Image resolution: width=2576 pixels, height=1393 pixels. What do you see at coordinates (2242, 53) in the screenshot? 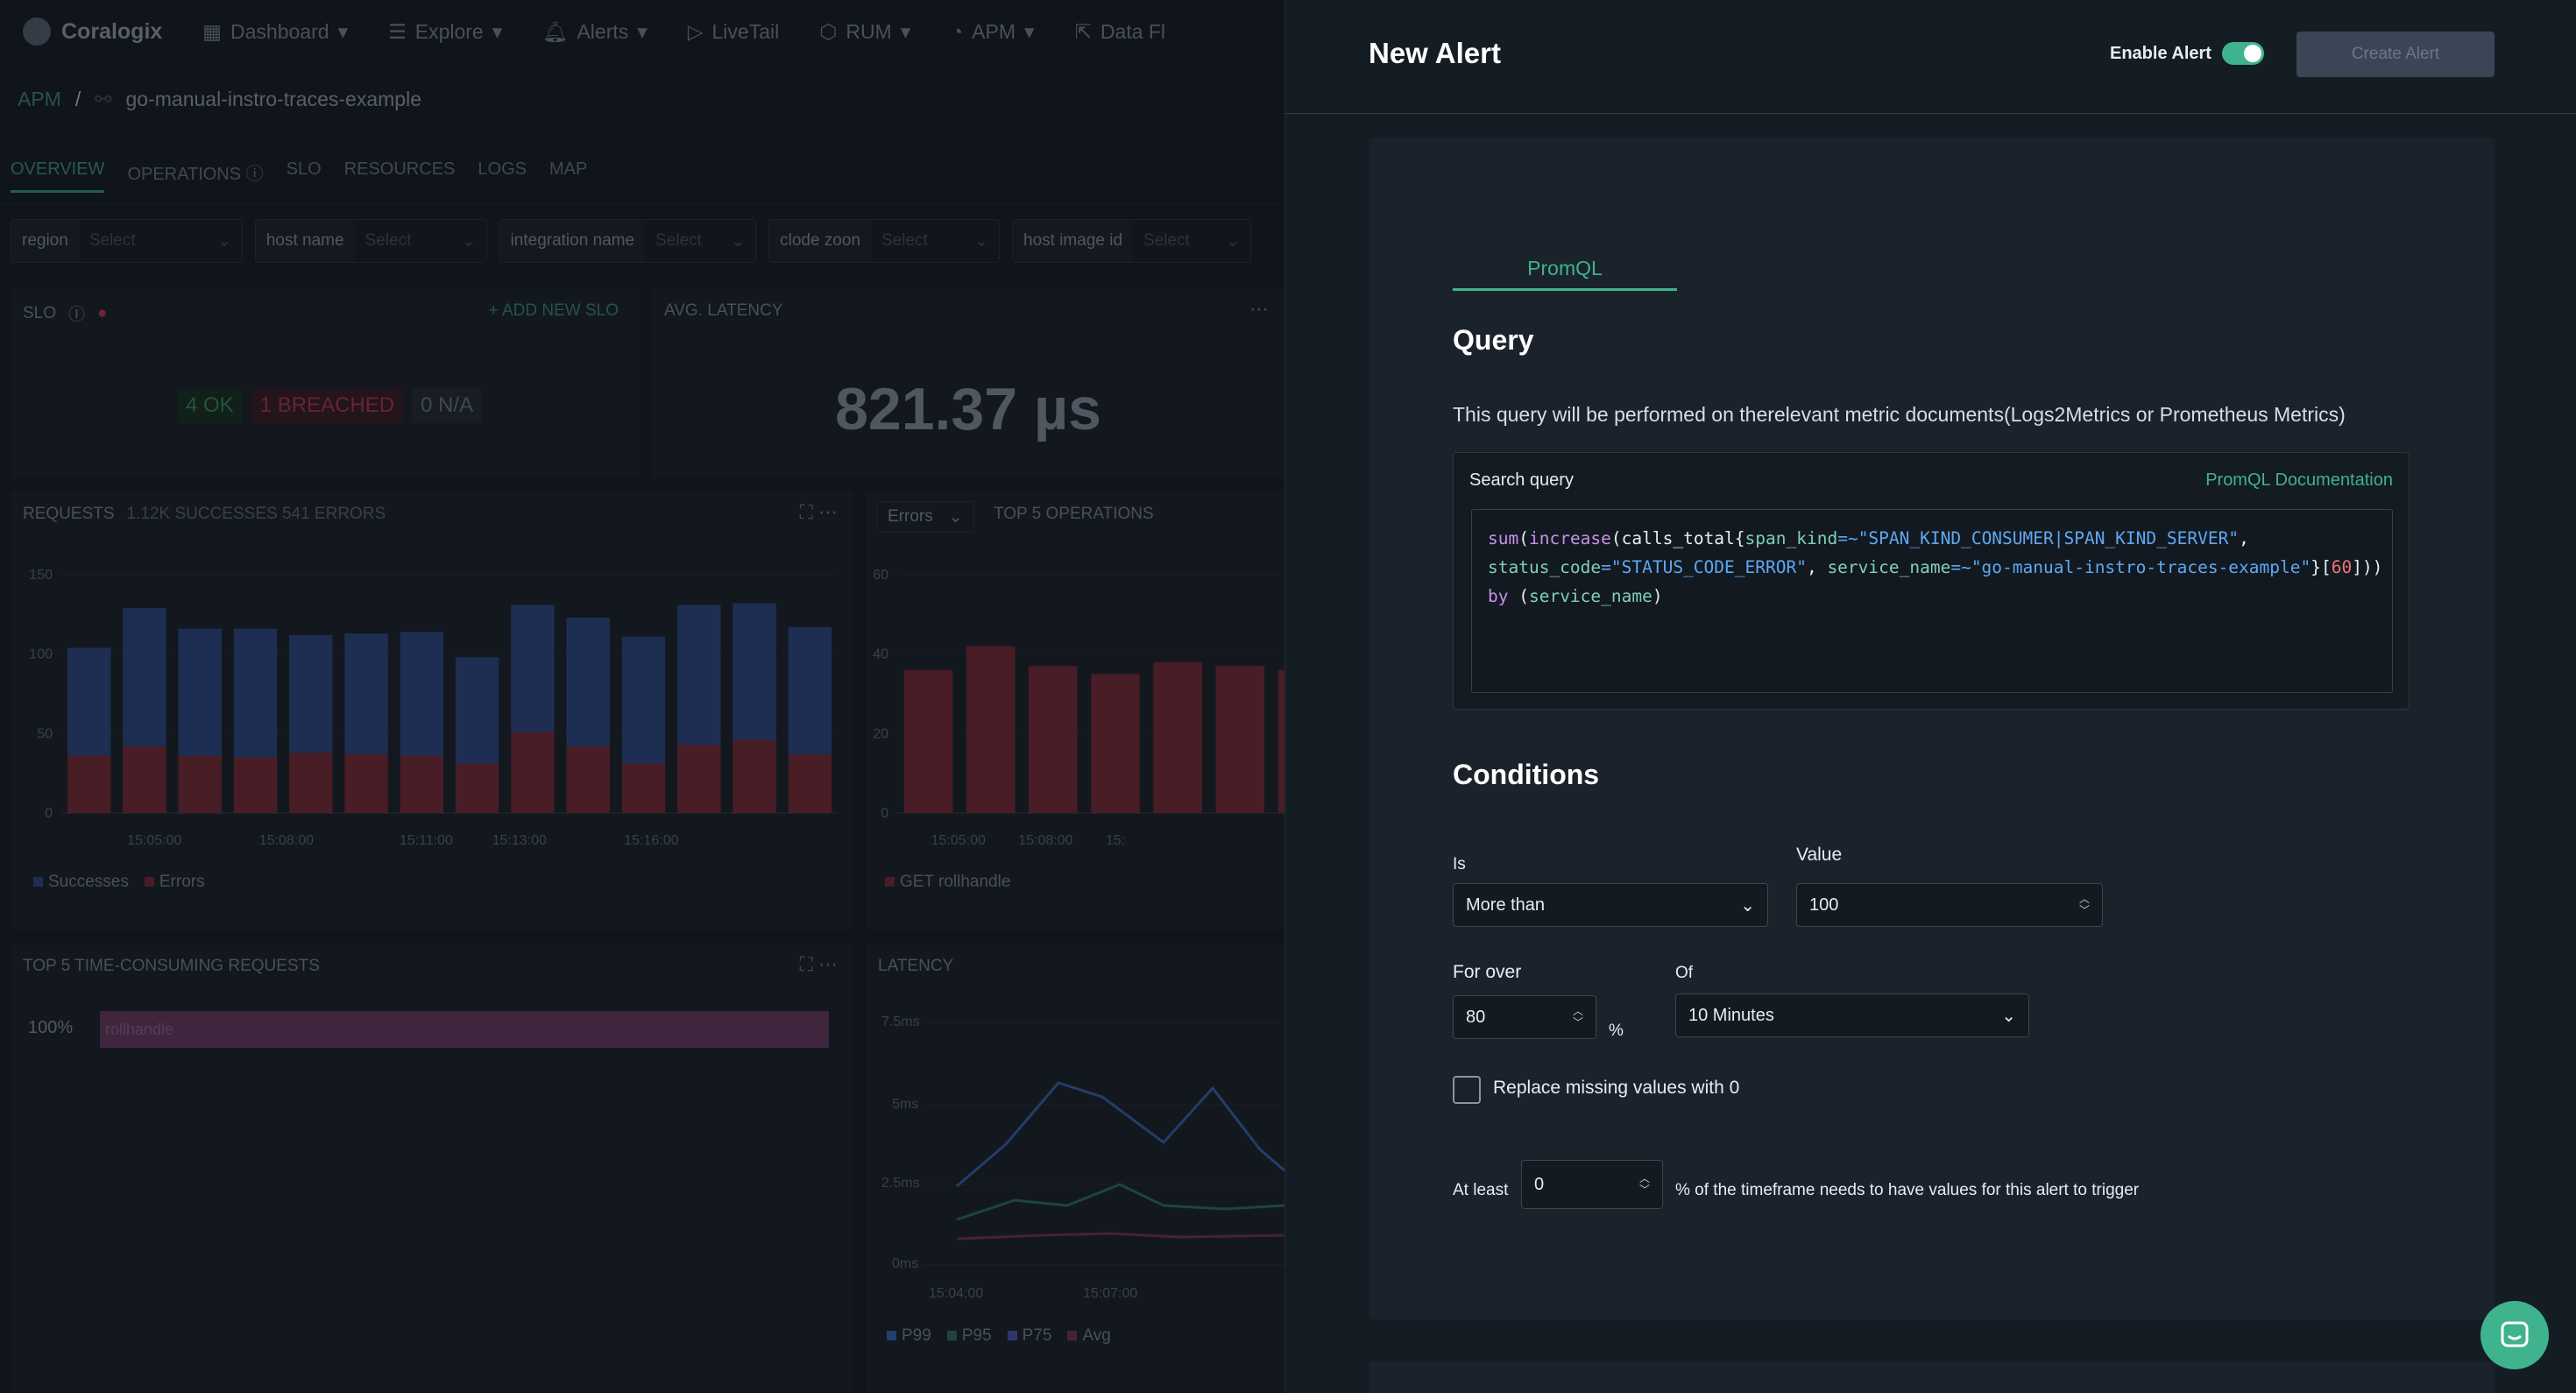
I see `enable-alert-toggle` at bounding box center [2242, 53].